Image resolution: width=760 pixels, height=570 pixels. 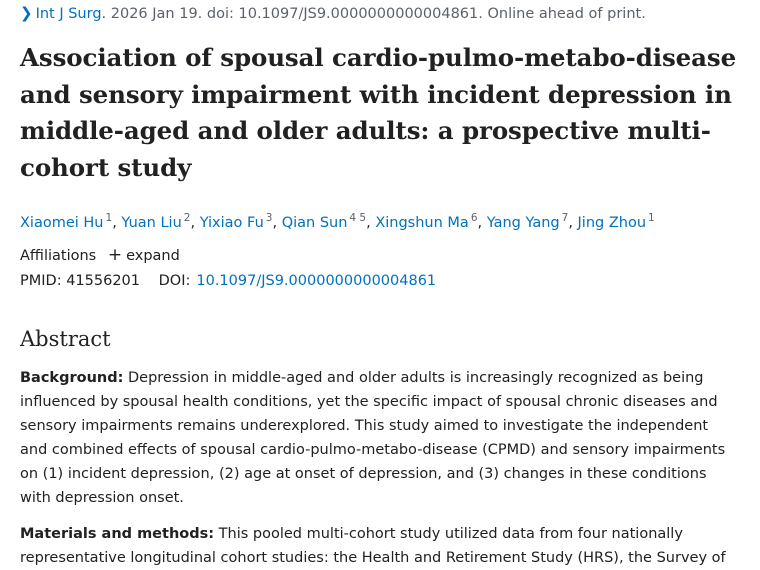 What do you see at coordinates (187, 218) in the screenshot?
I see `author-affiliation-ref: 2` at bounding box center [187, 218].